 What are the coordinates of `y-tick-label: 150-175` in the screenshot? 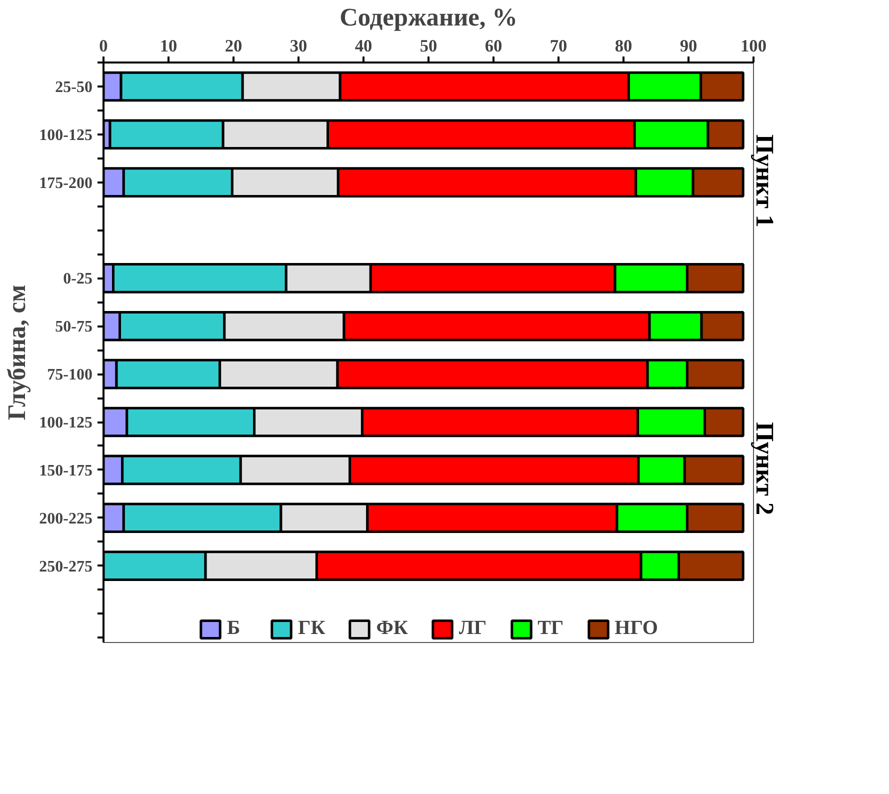 It's located at (65, 471).